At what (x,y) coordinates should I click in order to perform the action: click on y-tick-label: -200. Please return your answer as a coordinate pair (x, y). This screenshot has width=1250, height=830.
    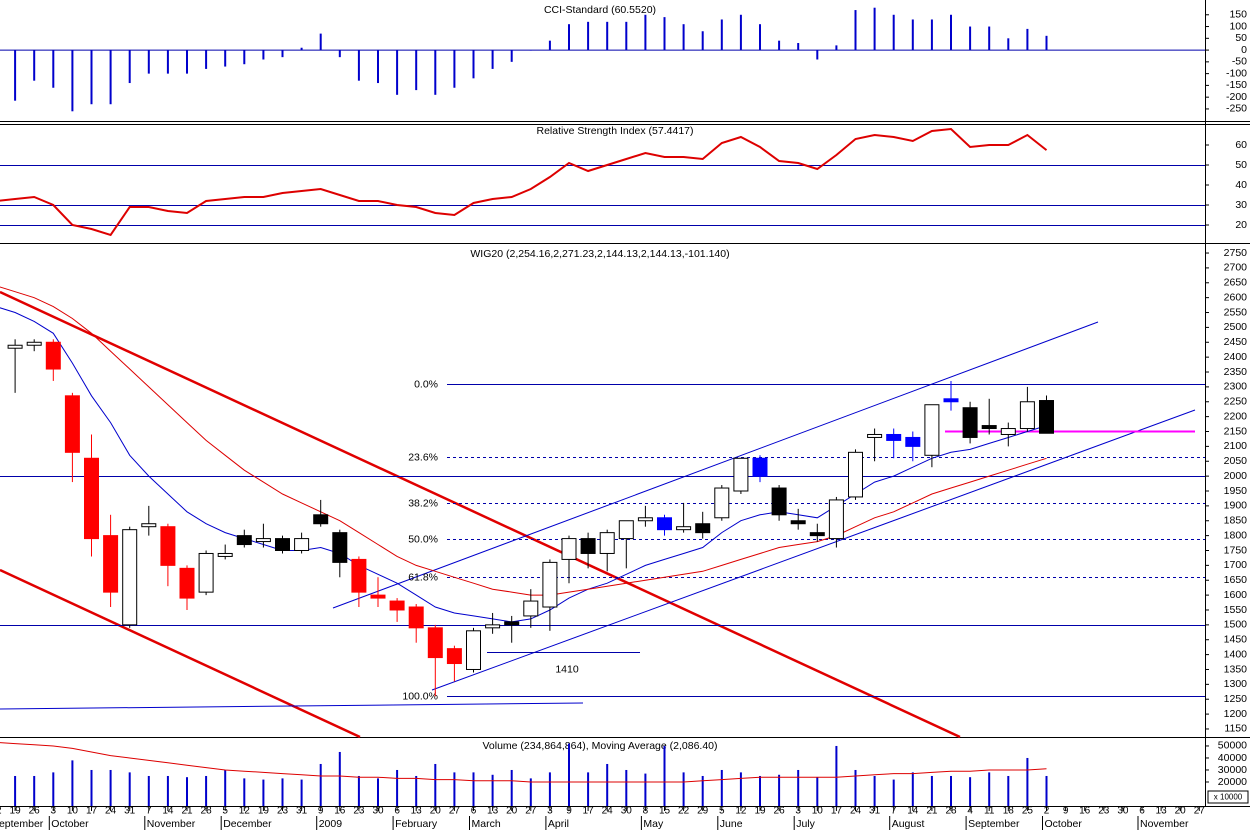
    Looking at the image, I should click on (1236, 97).